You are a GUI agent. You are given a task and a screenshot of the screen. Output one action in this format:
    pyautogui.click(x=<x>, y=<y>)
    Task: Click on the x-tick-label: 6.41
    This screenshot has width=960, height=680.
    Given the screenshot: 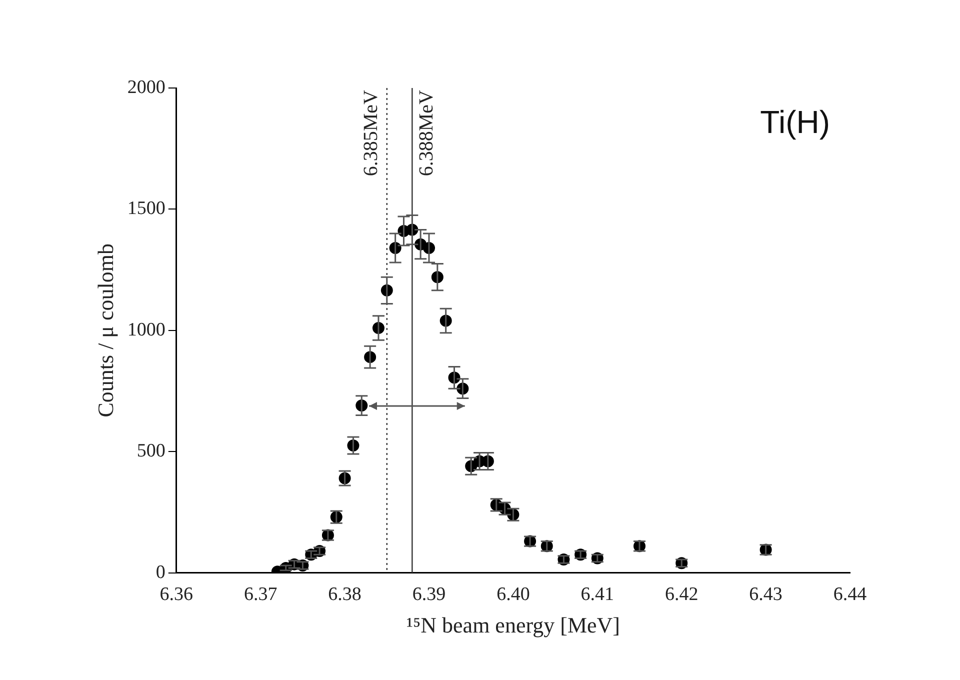 What is the action you would take?
    pyautogui.click(x=597, y=595)
    